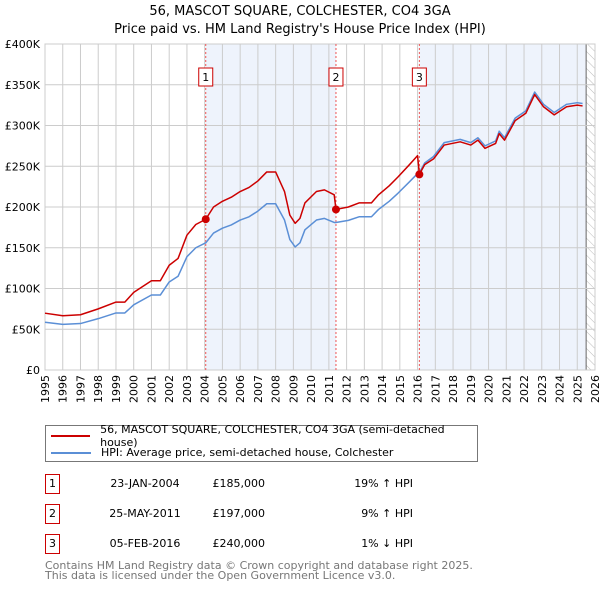 This screenshot has height=590, width=600. I want to click on sale-label: 3, so click(419, 77).